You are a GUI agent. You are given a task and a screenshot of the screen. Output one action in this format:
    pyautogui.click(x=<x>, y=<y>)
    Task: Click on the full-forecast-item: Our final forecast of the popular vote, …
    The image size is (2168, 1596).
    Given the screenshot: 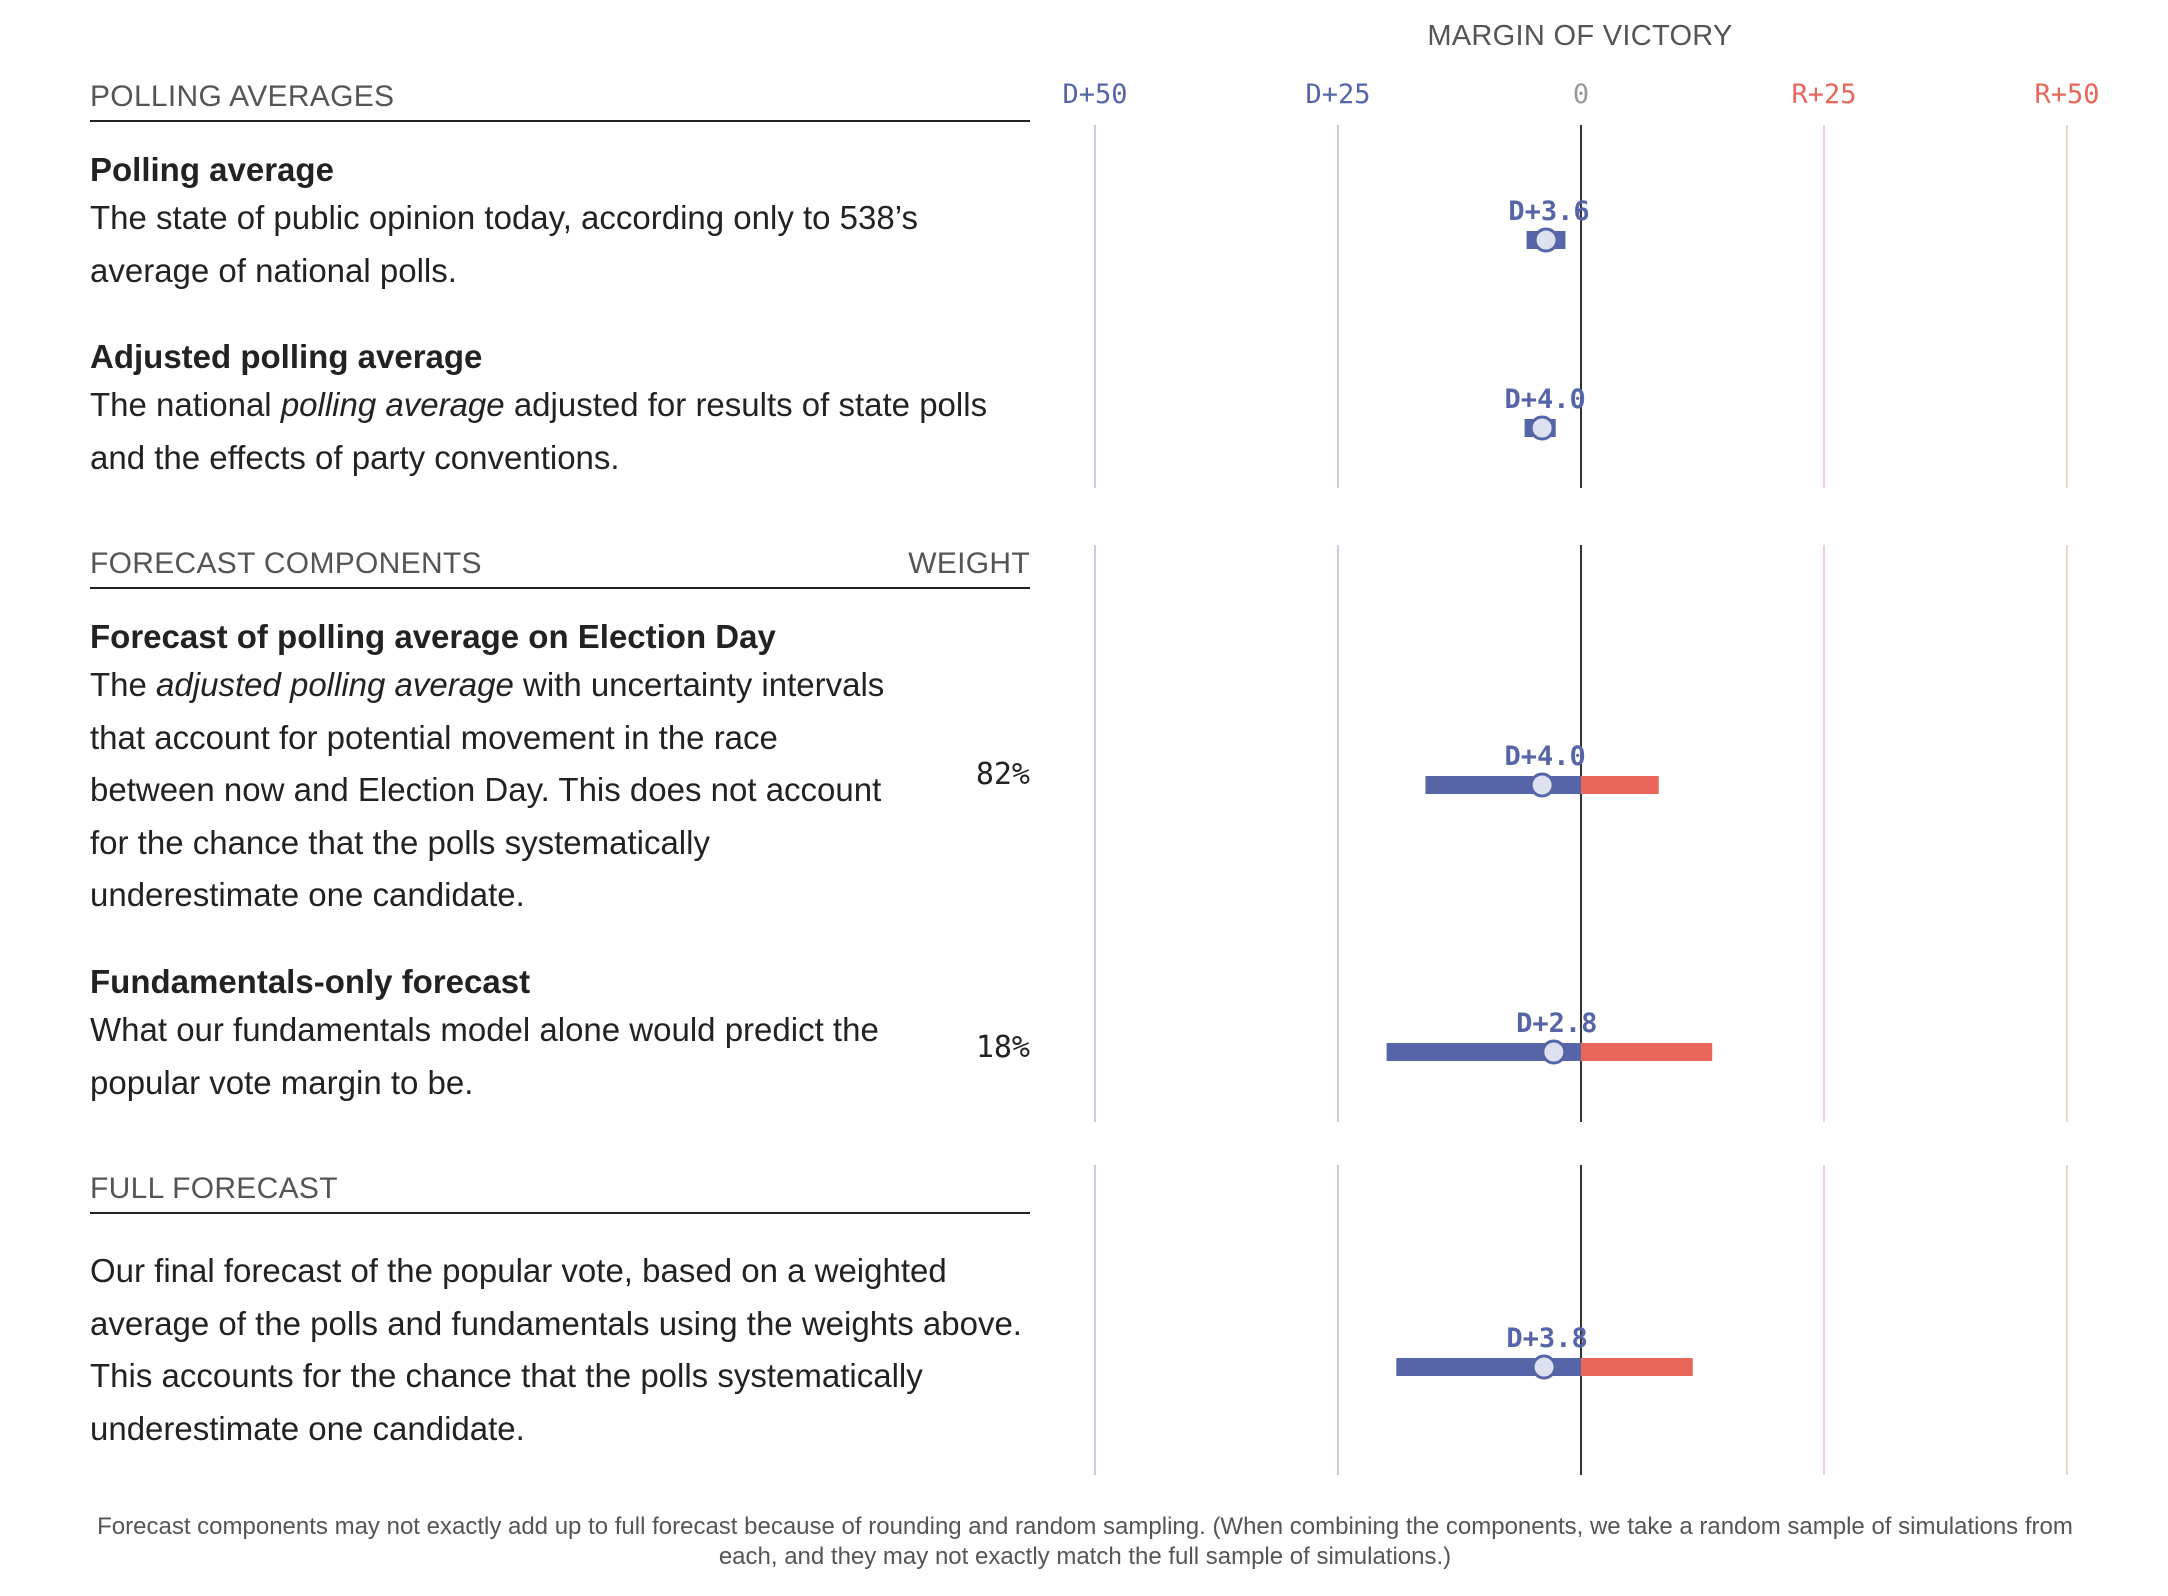 What is the action you would take?
    pyautogui.click(x=560, y=1350)
    